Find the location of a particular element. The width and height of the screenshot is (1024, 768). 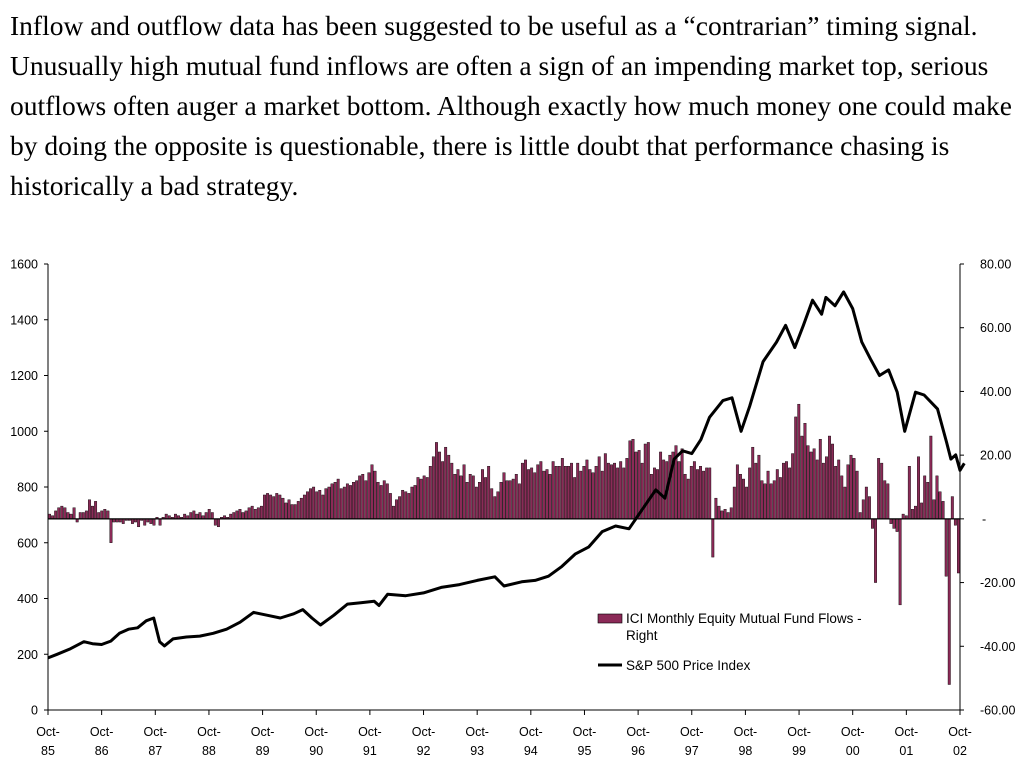

x-tick-label: Oct-94 is located at coordinates (531, 741).